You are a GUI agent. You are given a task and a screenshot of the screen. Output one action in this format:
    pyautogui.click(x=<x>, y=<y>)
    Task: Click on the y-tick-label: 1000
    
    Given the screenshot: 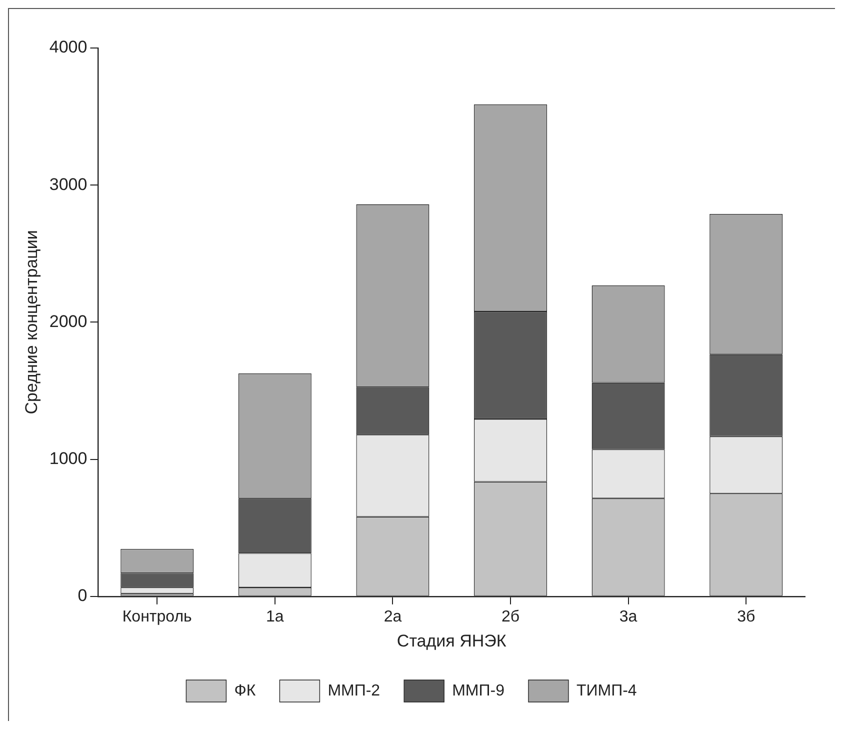 What is the action you would take?
    pyautogui.click(x=68, y=458)
    